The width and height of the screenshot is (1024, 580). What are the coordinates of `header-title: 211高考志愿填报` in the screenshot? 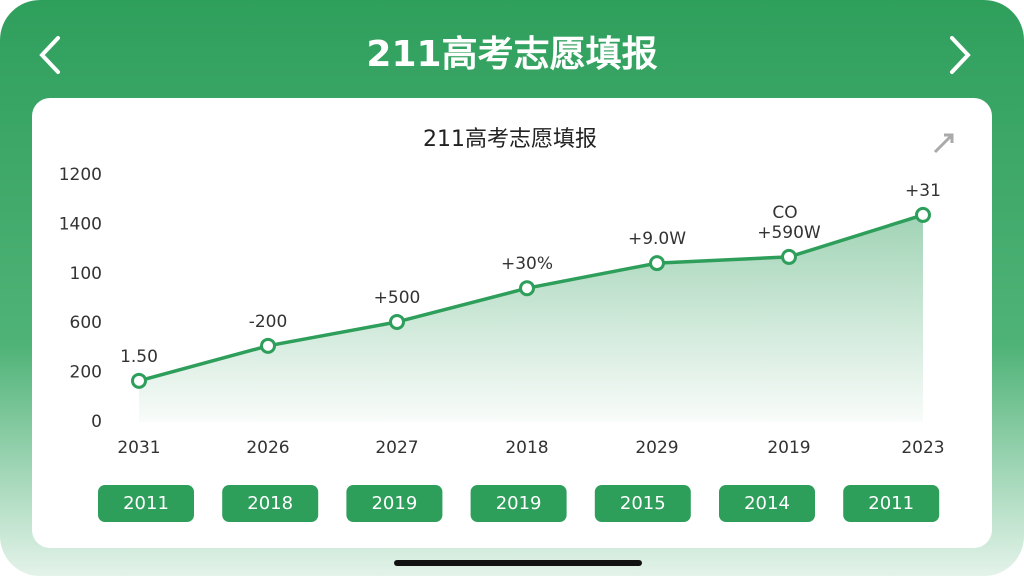 It's located at (511, 54).